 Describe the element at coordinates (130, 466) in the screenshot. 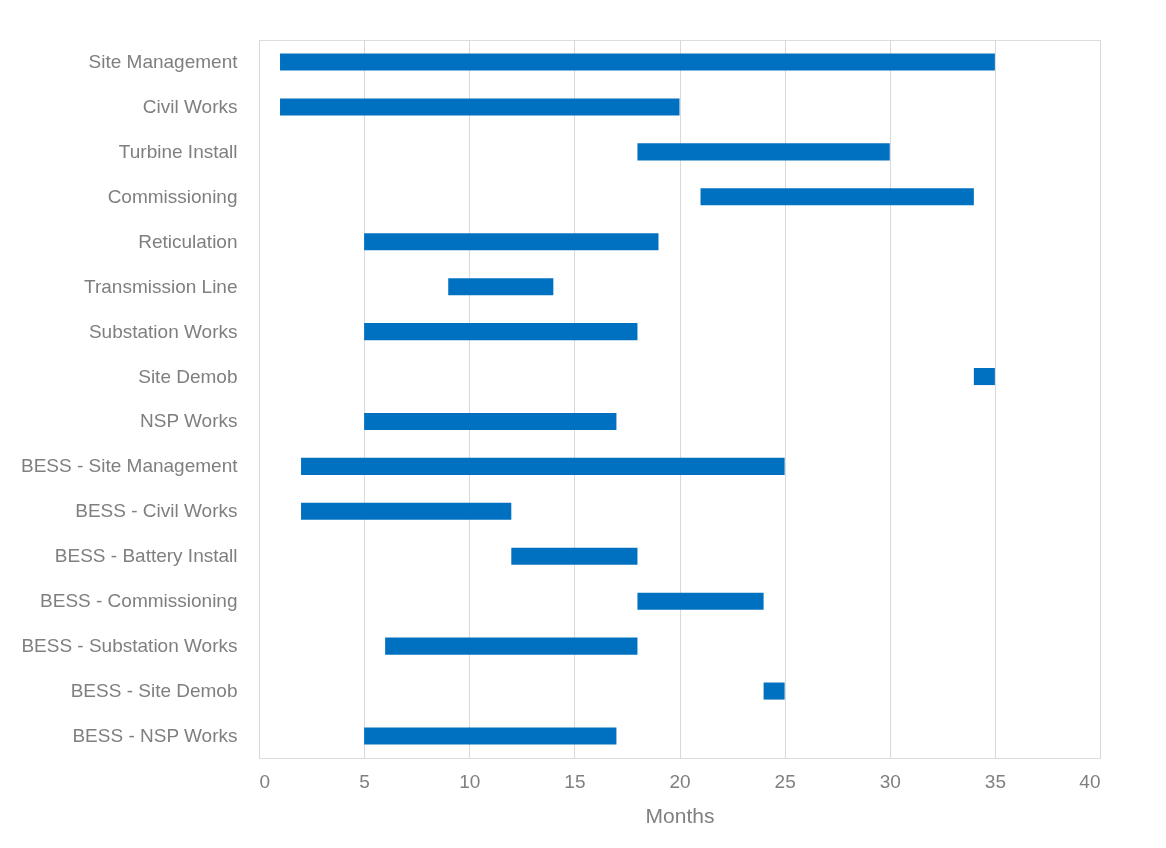

I see `y-tick-label: BESS - Site Management` at that location.